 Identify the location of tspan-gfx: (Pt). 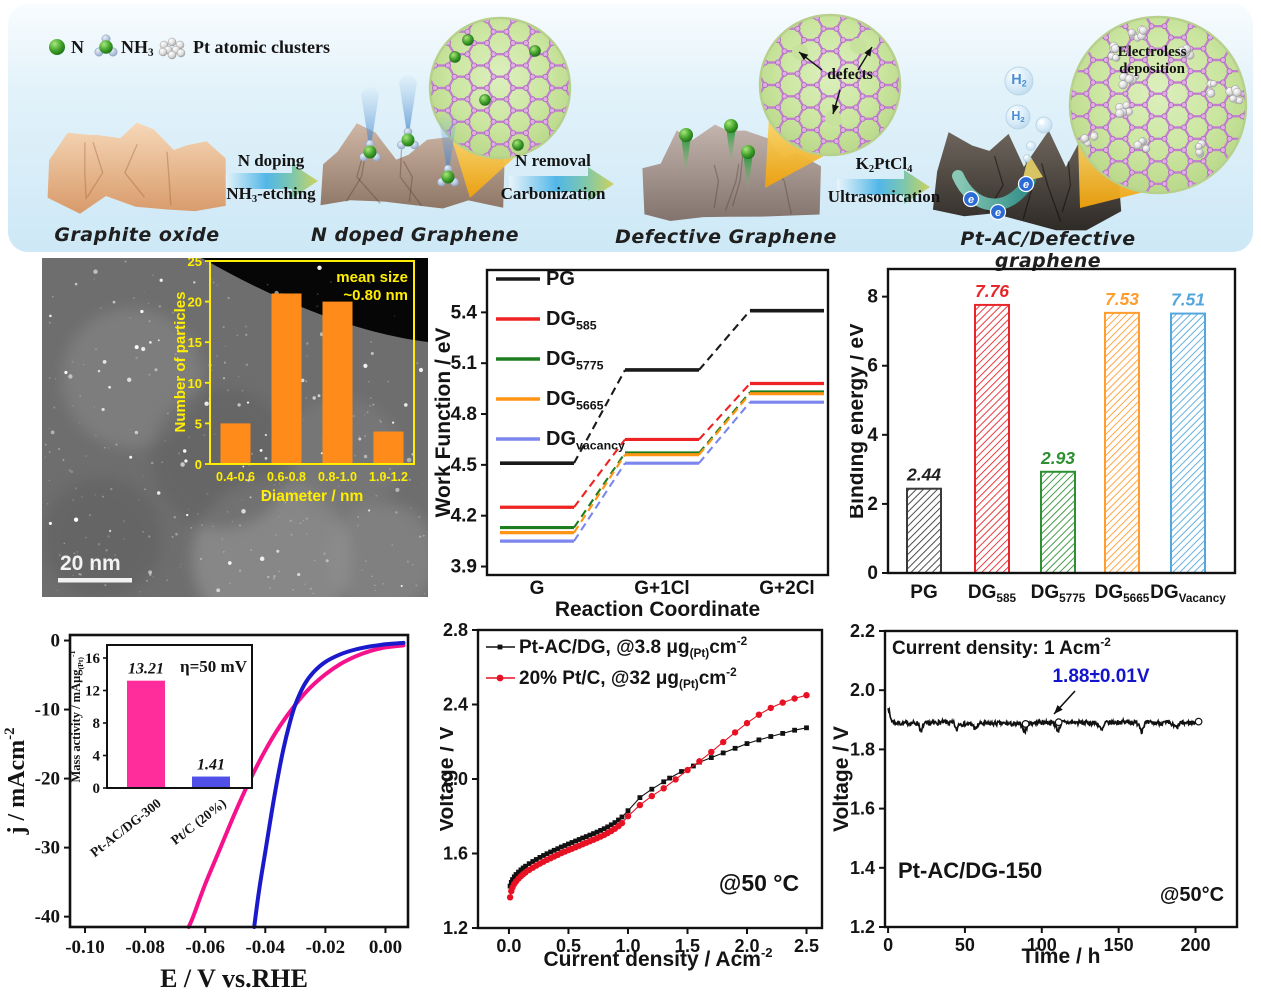
(700, 653).